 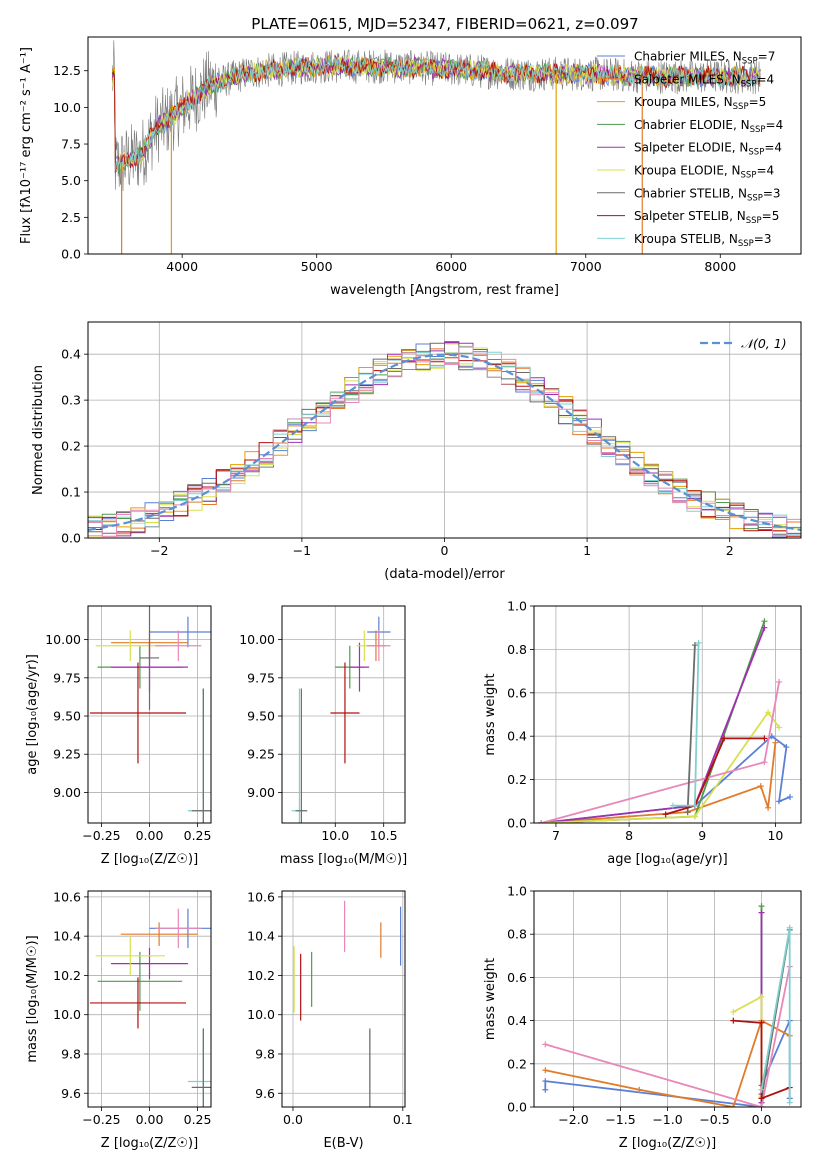 I want to click on y-axis-label: mass [log₁₀(M/M☉)], so click(x=32, y=998).